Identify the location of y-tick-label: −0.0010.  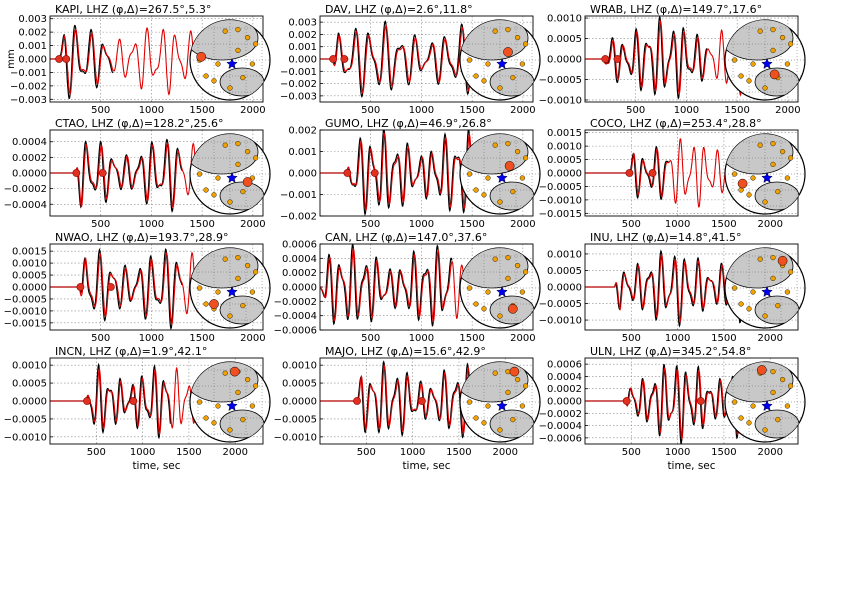
(560, 100).